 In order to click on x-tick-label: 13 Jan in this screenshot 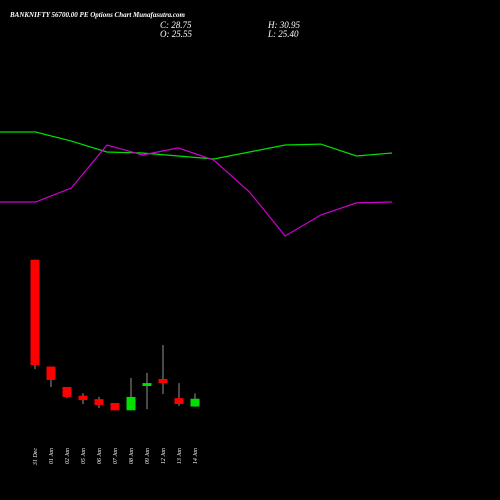, I will do `click(180, 456)`.